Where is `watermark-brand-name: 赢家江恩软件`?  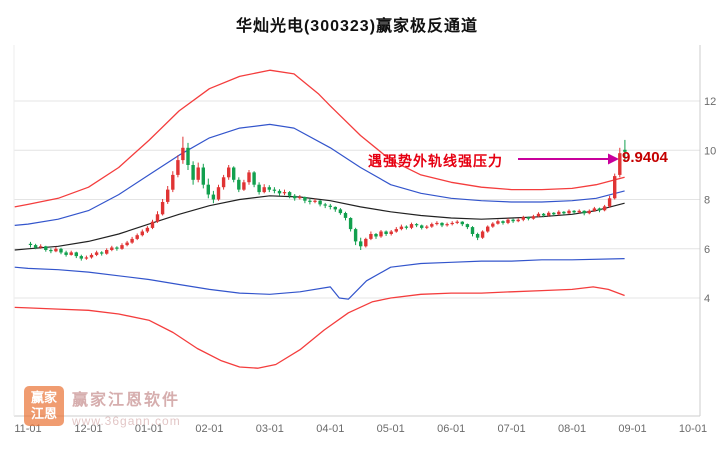
watermark-brand-name: 赢家江恩软件 is located at coordinates (126, 400).